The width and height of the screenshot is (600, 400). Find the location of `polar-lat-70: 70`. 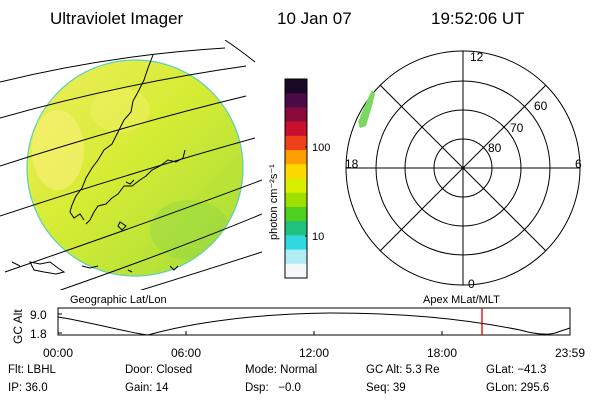

polar-lat-70: 70 is located at coordinates (517, 128).